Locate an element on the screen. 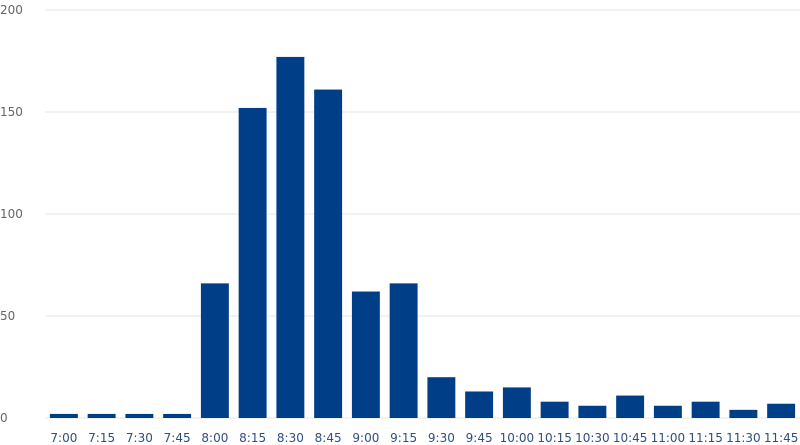 The height and width of the screenshot is (445, 800). y-tick-label: 50 is located at coordinates (7, 316).